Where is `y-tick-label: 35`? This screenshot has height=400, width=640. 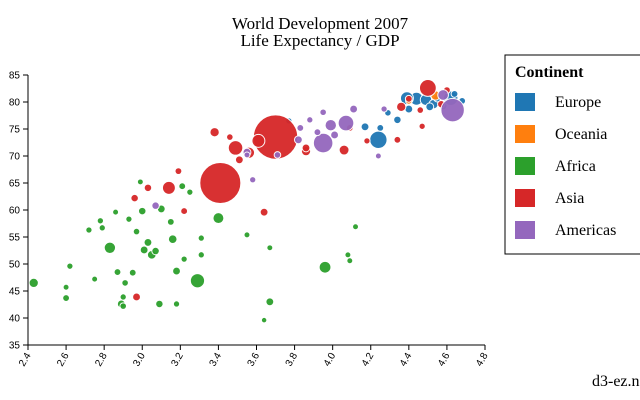 y-tick-label: 35 is located at coordinates (15, 346).